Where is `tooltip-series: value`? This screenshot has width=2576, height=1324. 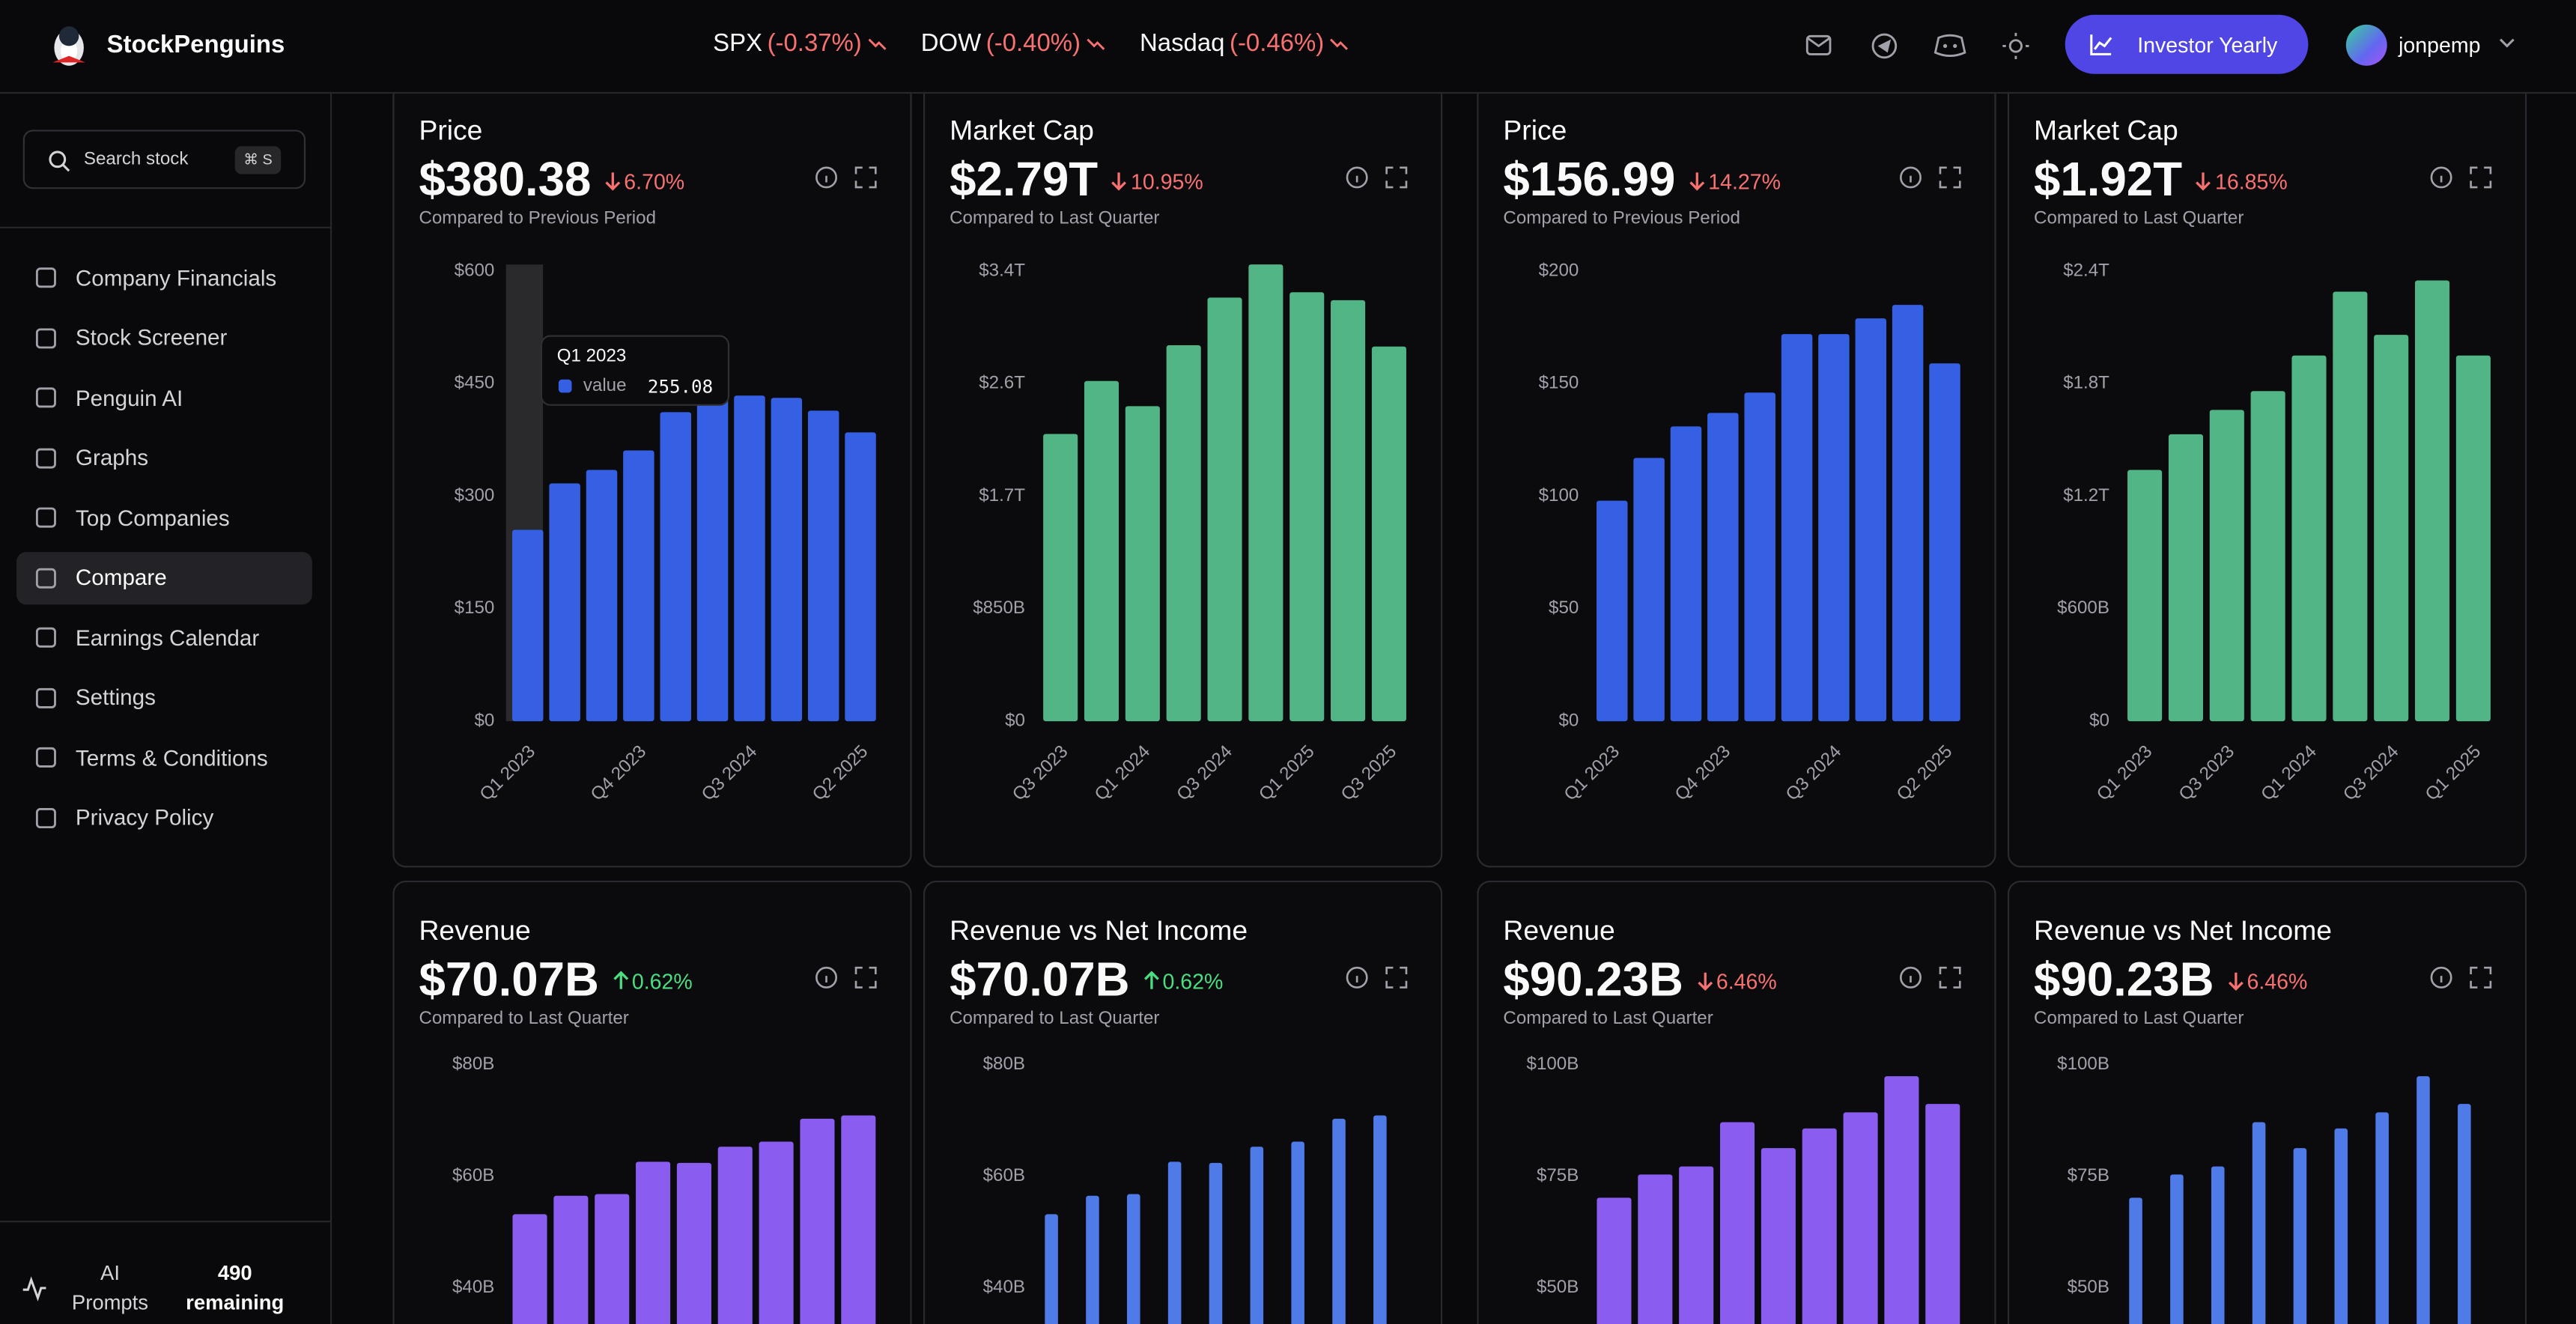
tooltip-series: value is located at coordinates (605, 386).